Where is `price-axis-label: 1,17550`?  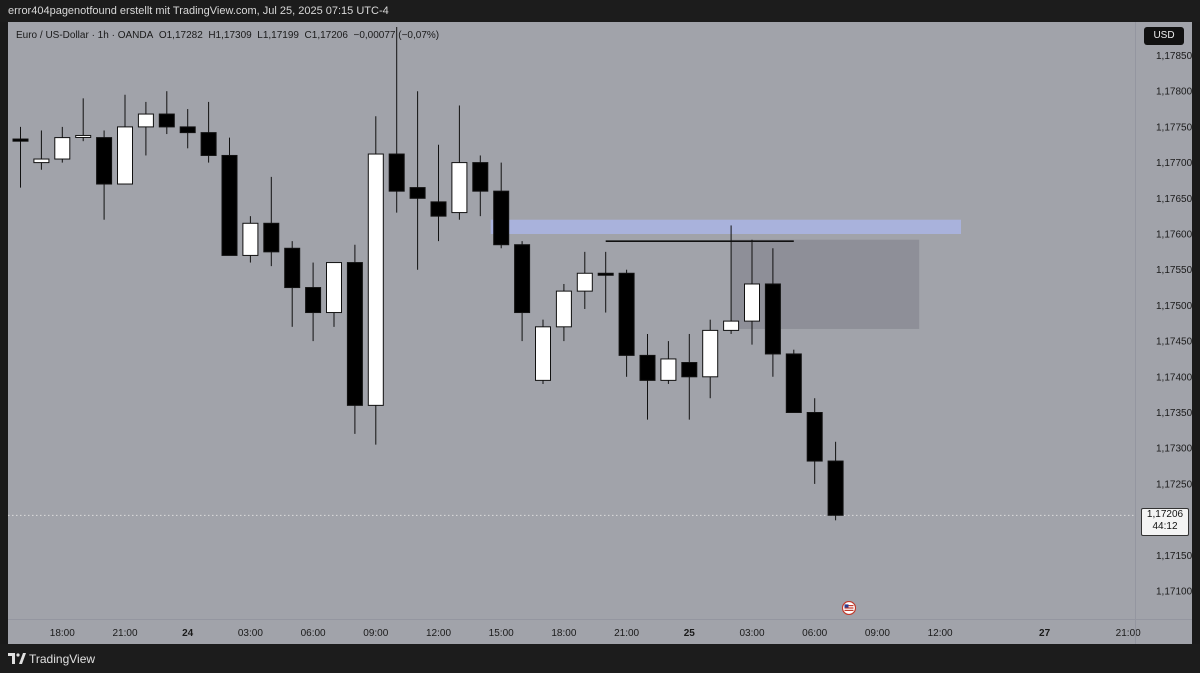 price-axis-label: 1,17550 is located at coordinates (1174, 270).